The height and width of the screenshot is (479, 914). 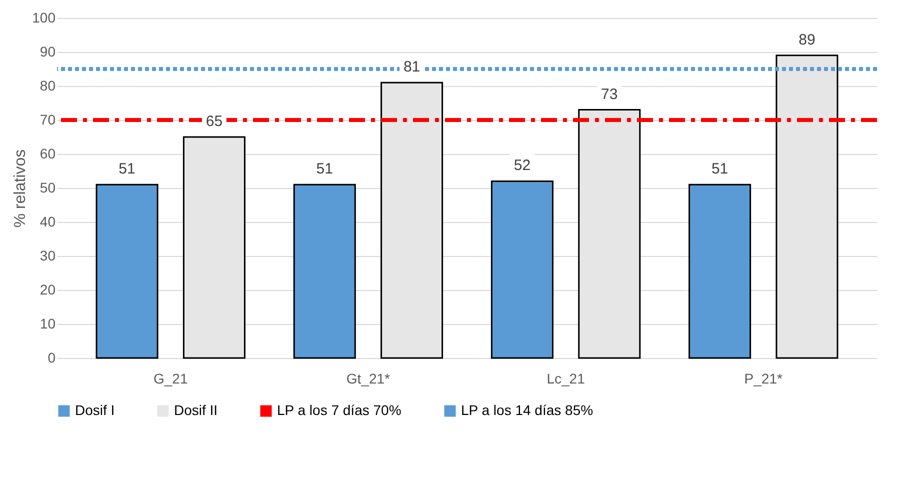 I want to click on data-label: 65, so click(x=214, y=121).